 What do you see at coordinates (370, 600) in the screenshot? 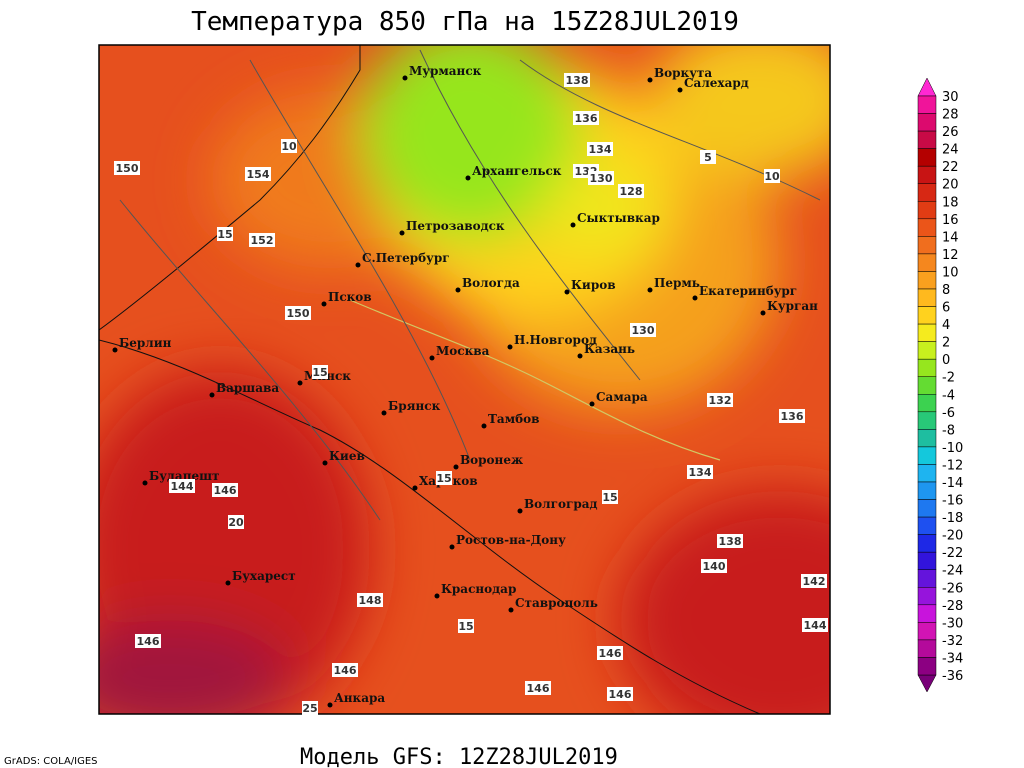
I see `contour-label: 148` at bounding box center [370, 600].